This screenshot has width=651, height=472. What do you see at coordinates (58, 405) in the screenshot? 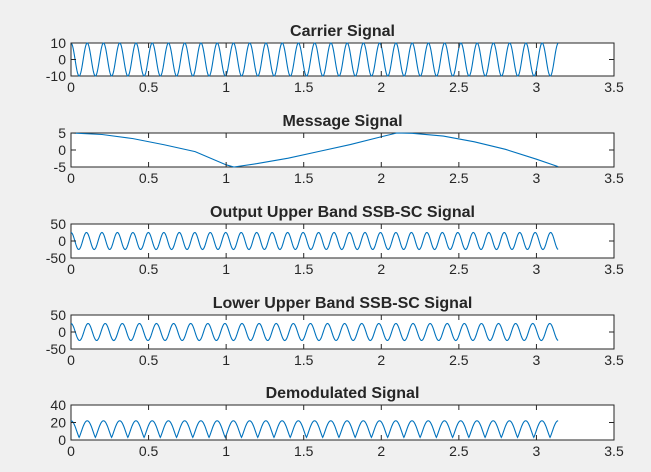
I see `y-tick-label: 40` at bounding box center [58, 405].